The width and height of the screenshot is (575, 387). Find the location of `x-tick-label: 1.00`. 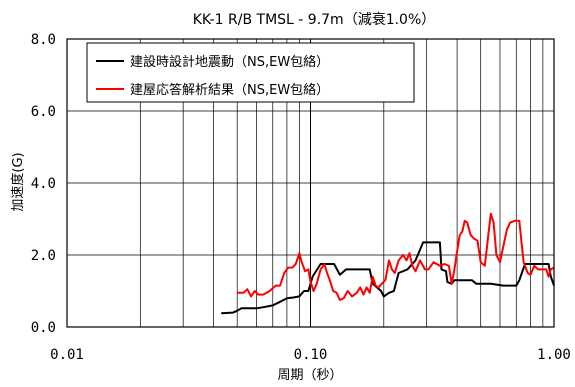

x-tick-label: 1.00 is located at coordinates (554, 355).